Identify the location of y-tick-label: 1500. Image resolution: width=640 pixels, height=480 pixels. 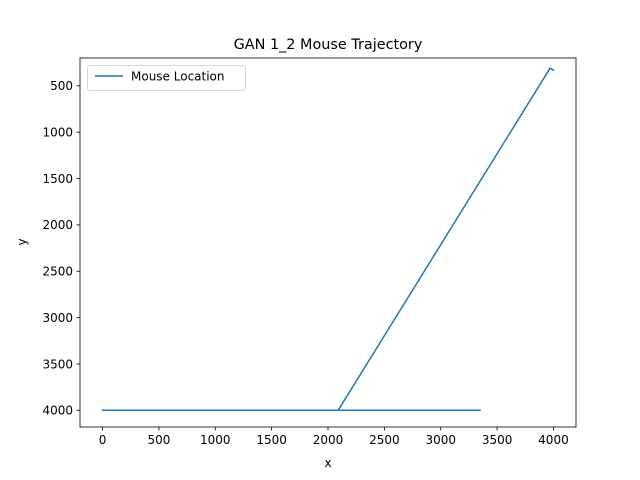
(57, 179).